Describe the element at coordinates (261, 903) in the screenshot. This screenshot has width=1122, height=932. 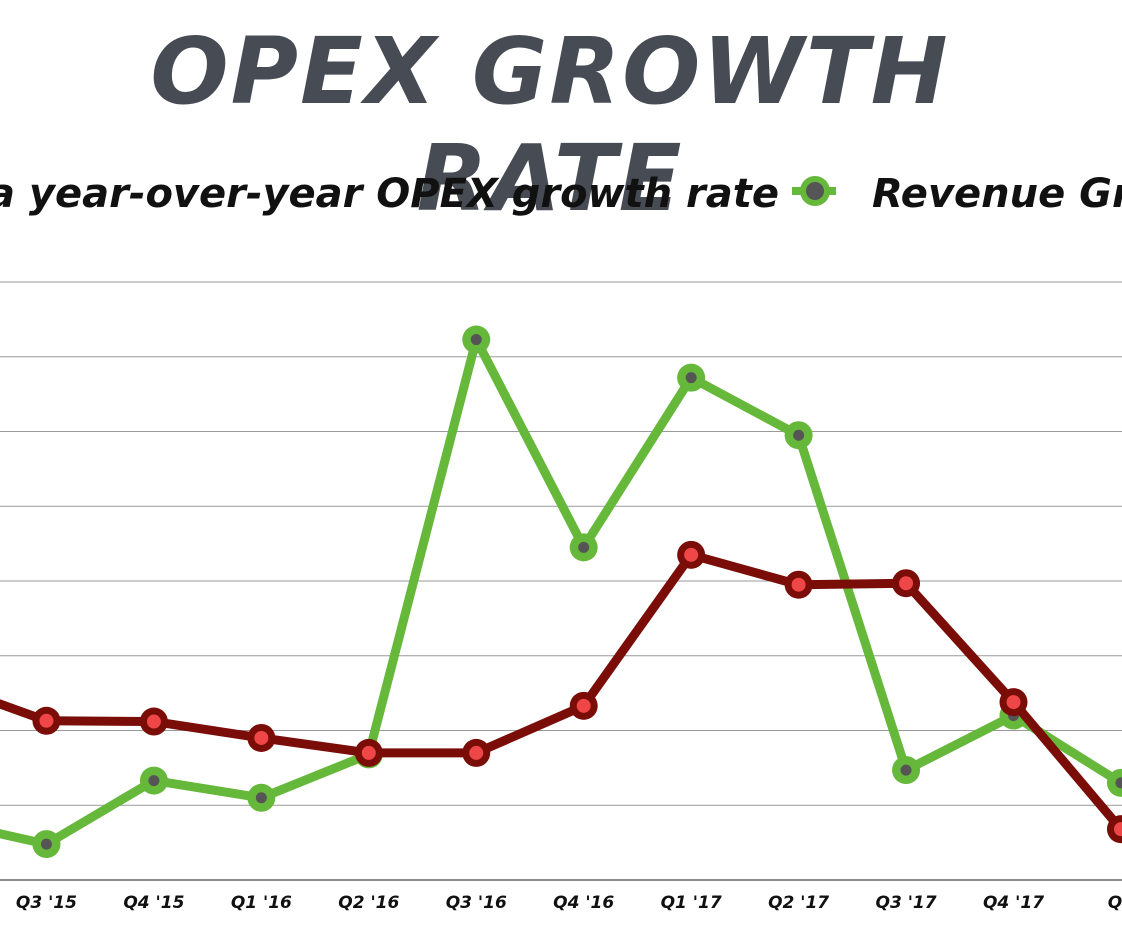
I see `x-tick-label: Q1 '16` at that location.